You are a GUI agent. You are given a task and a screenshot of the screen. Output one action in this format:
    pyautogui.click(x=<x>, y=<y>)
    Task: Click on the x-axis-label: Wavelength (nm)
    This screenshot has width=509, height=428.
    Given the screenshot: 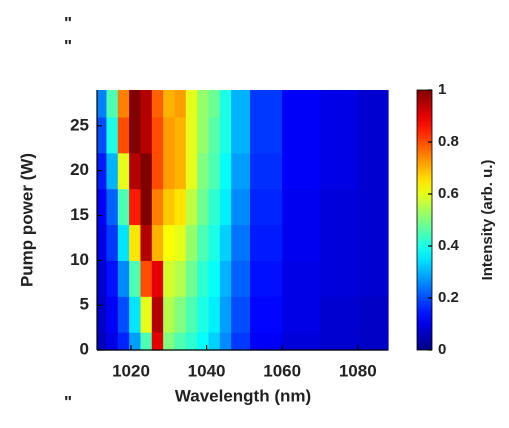 What is the action you would take?
    pyautogui.click(x=243, y=395)
    